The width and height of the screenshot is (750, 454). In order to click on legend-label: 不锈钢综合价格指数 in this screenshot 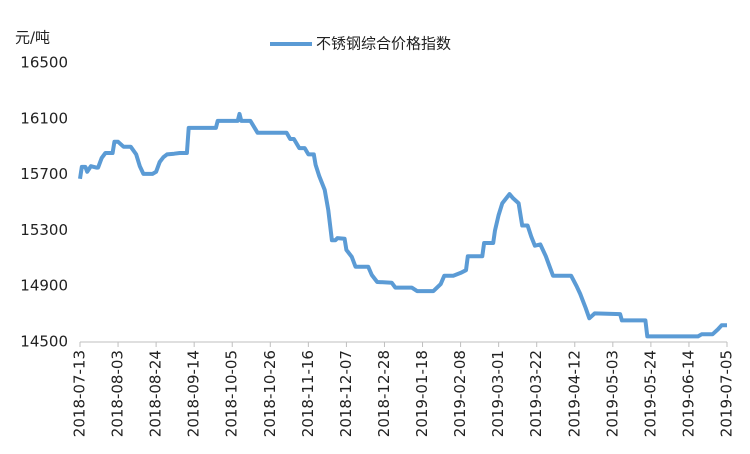, I will do `click(383, 44)`.